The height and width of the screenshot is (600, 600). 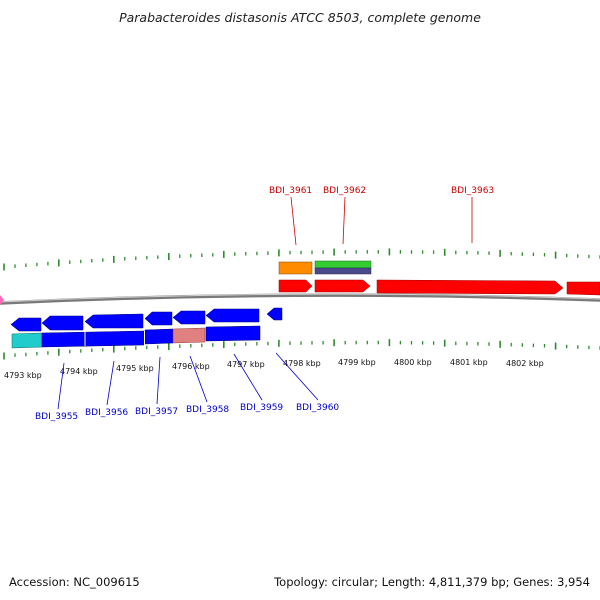 What do you see at coordinates (27, 340) in the screenshot?
I see `feature-cyan` at bounding box center [27, 340].